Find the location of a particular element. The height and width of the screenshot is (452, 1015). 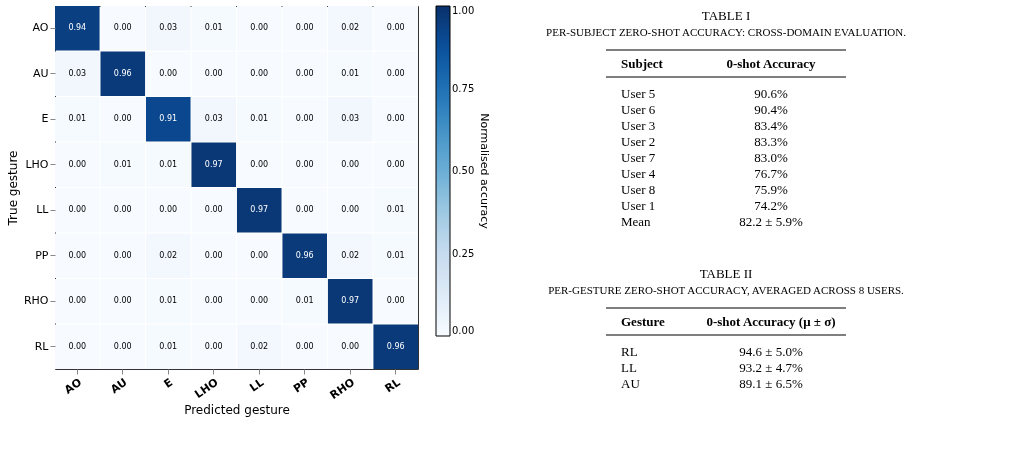

x-tick-label: AU is located at coordinates (119, 386).